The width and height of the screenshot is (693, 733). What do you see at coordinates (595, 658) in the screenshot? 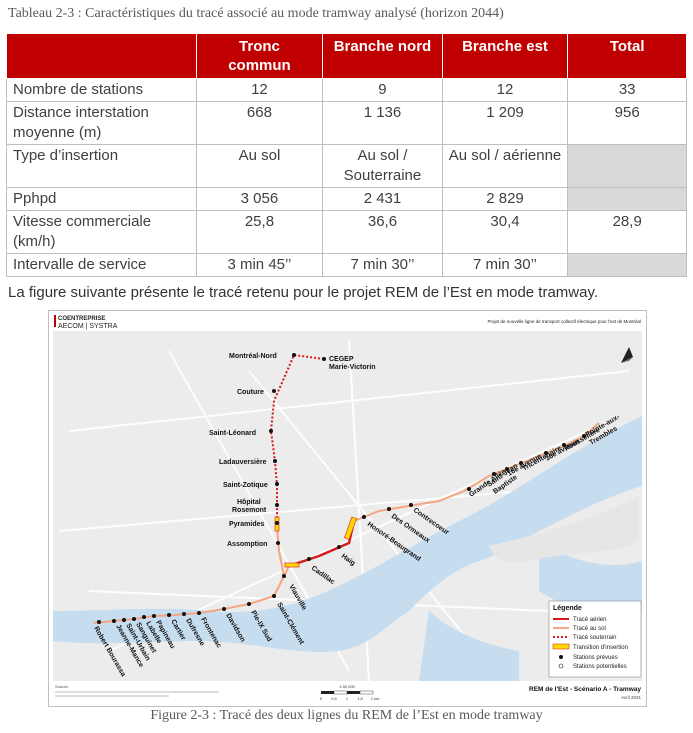
I see `legend-item: Stations prévues` at bounding box center [595, 658].